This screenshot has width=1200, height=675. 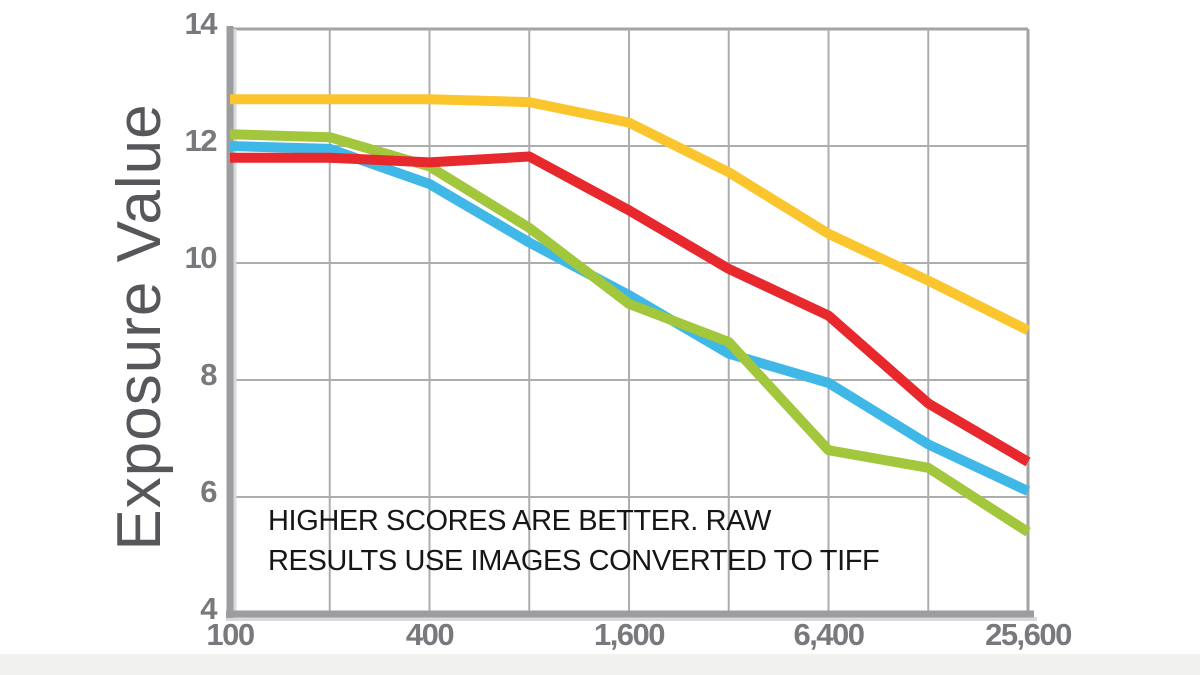 I want to click on x-tick-label: 100, so click(x=229, y=634).